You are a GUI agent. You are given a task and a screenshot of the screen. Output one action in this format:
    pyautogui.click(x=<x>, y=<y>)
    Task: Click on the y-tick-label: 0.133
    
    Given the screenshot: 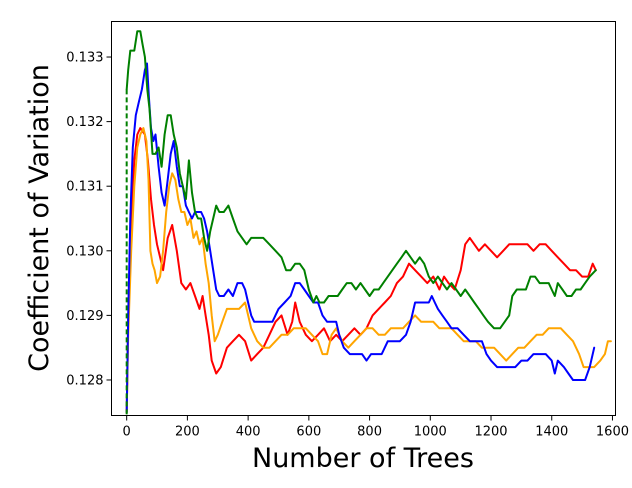 What is the action you would take?
    pyautogui.click(x=84, y=58)
    